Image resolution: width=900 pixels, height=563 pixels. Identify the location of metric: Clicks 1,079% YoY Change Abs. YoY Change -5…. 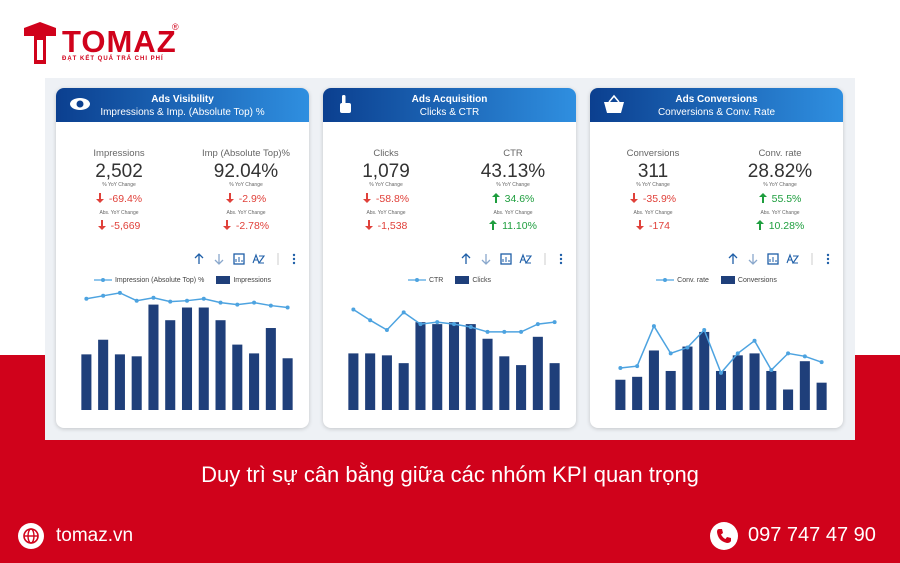
(386, 163).